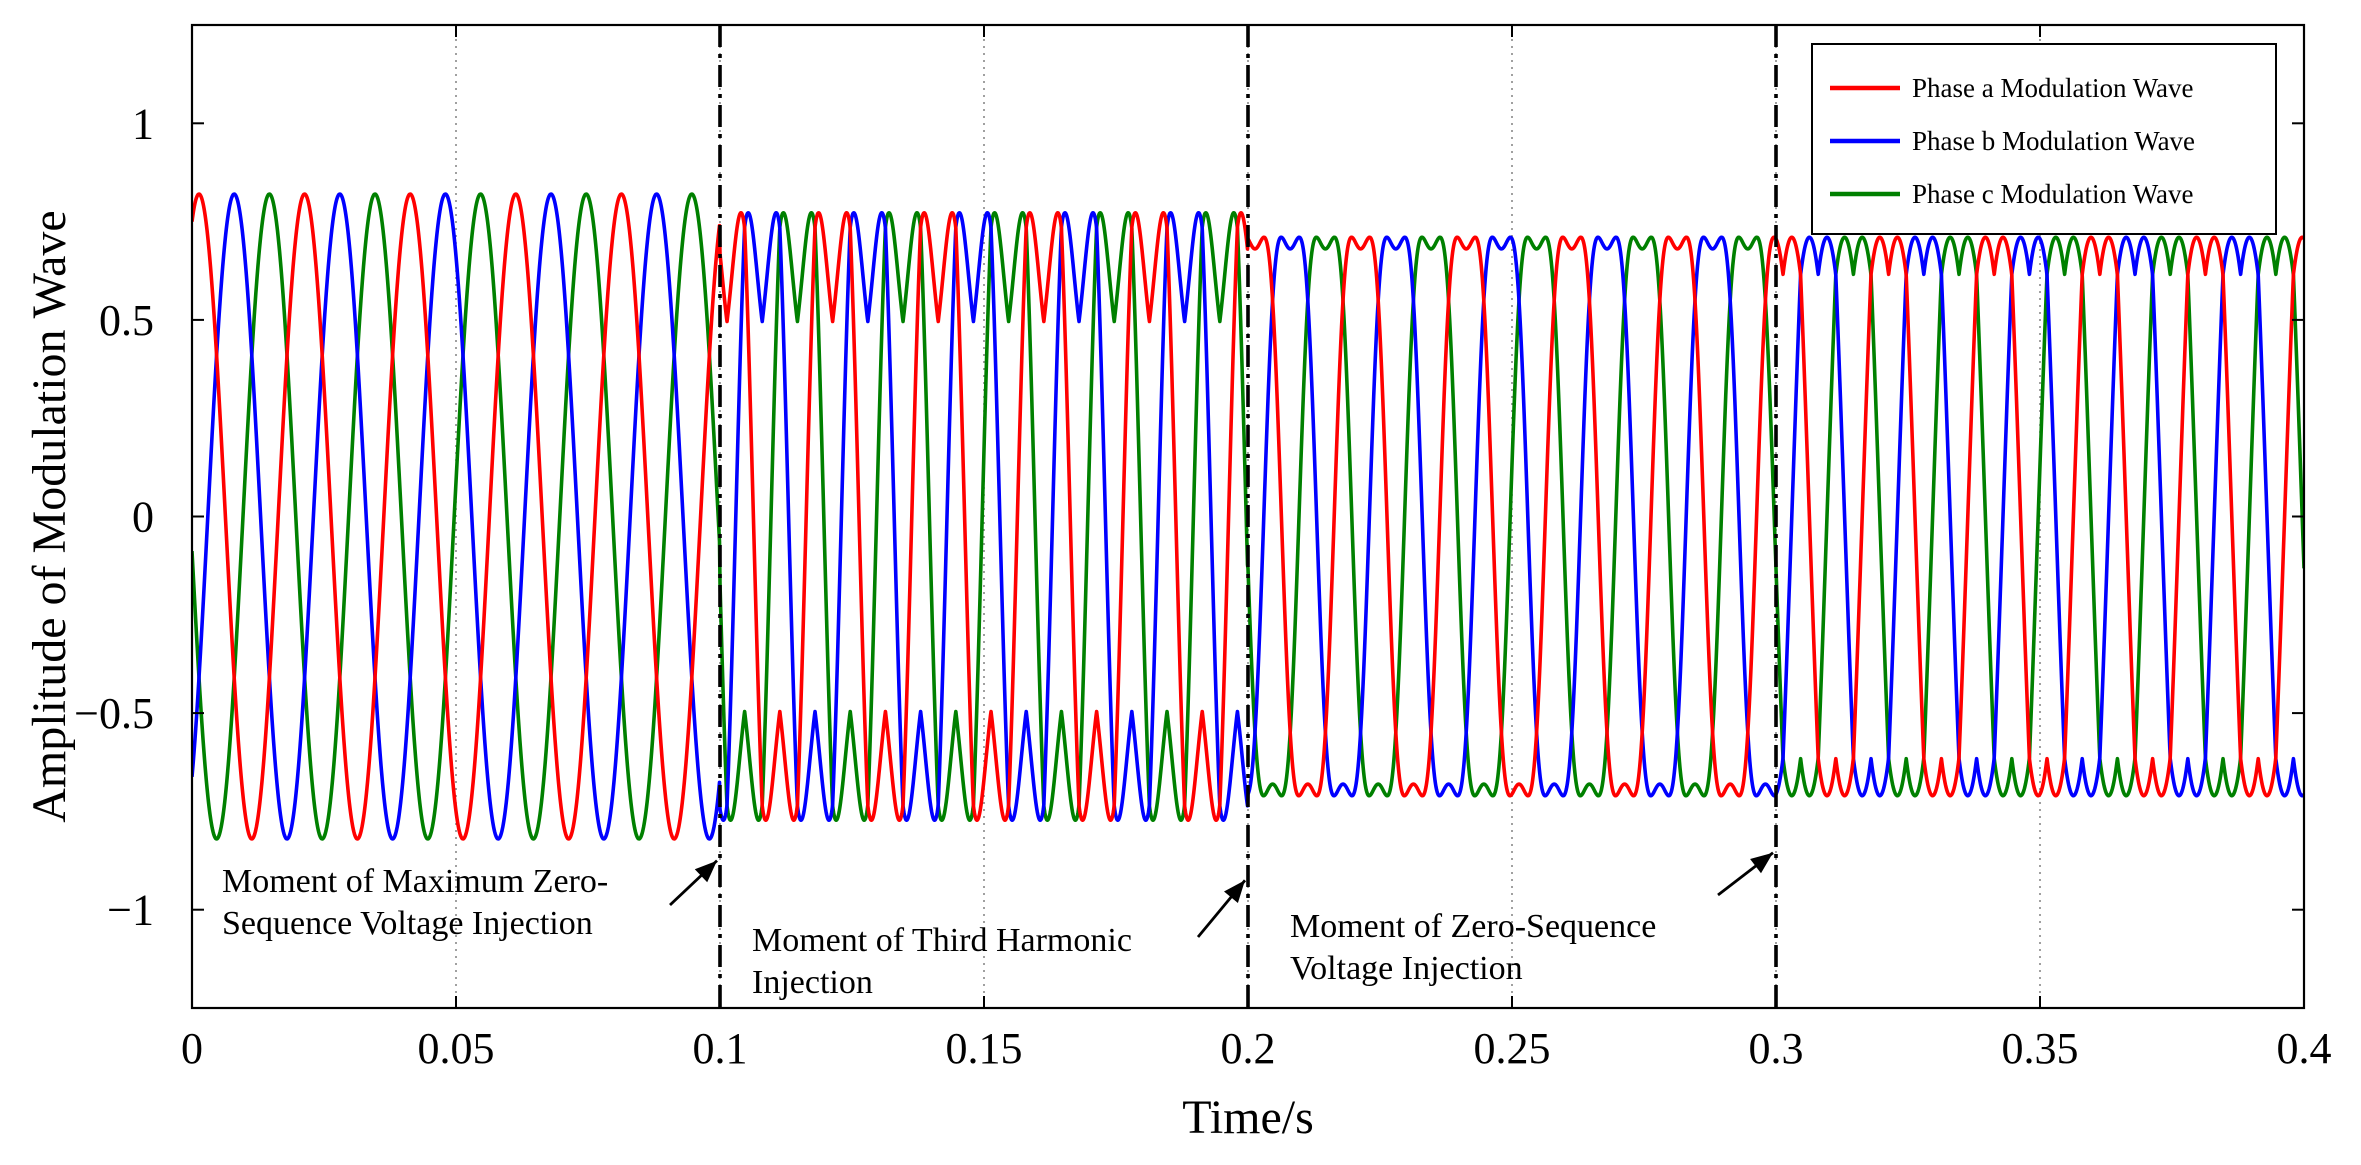 This screenshot has width=2361, height=1165. Describe the element at coordinates (407, 923) in the screenshot. I see `annotation-text: Sequence Voltage Injection` at that location.